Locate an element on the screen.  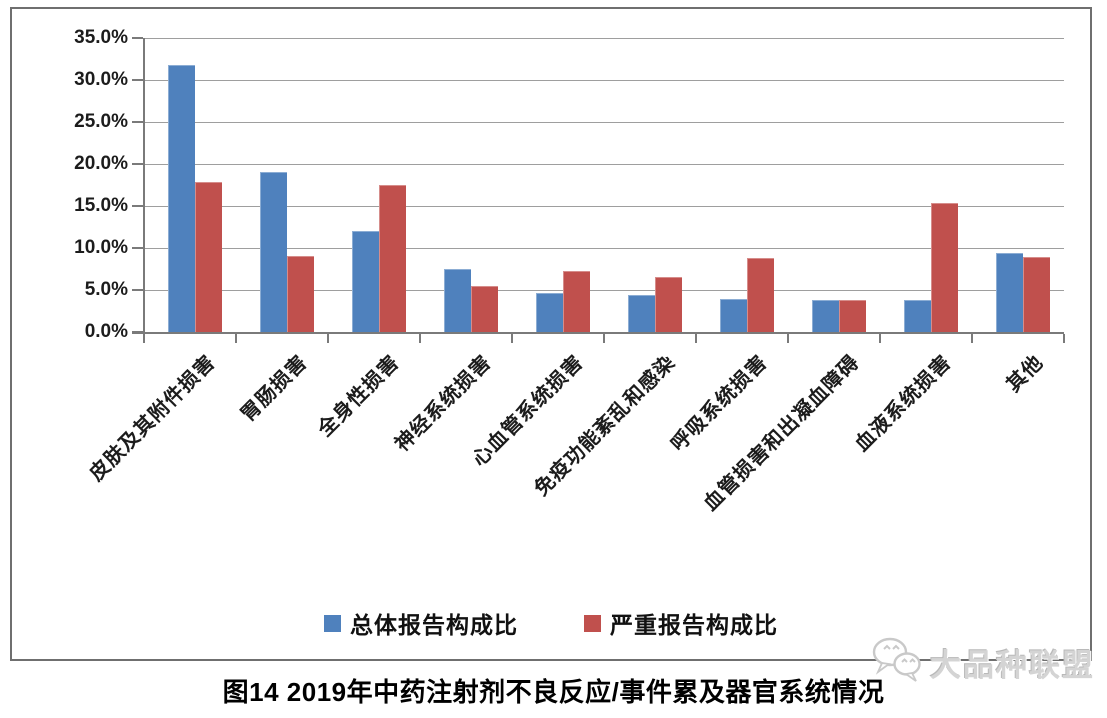
y-axis-label: 5.0% is located at coordinates (106, 289).